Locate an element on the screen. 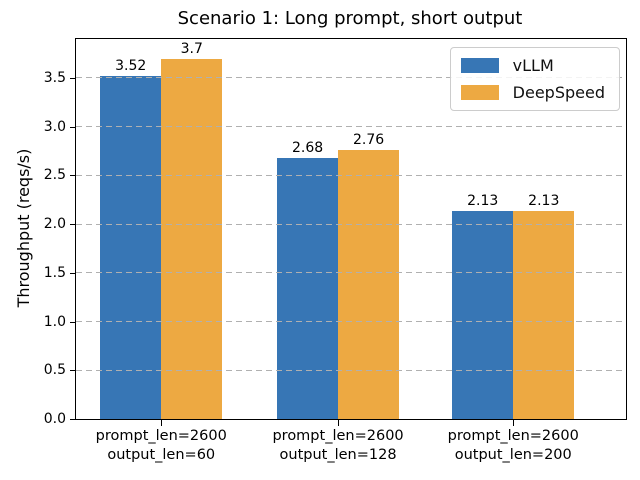 This screenshot has width=640, height=480. legend-label-vllm: vLLM is located at coordinates (533, 65).